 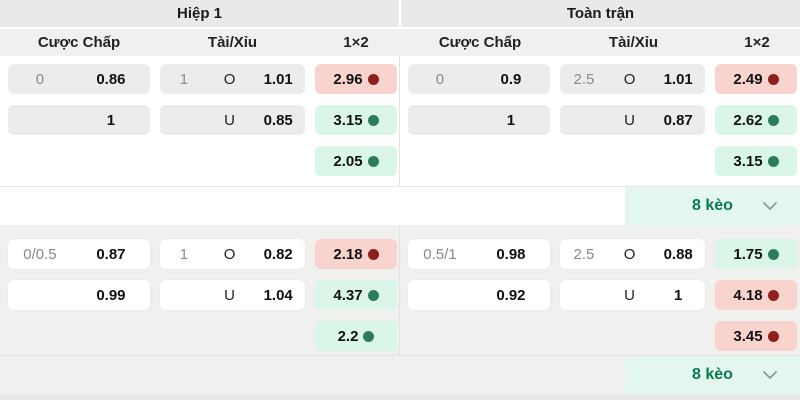 I want to click on tab-first-half: Hiệp 1, so click(x=199, y=13).